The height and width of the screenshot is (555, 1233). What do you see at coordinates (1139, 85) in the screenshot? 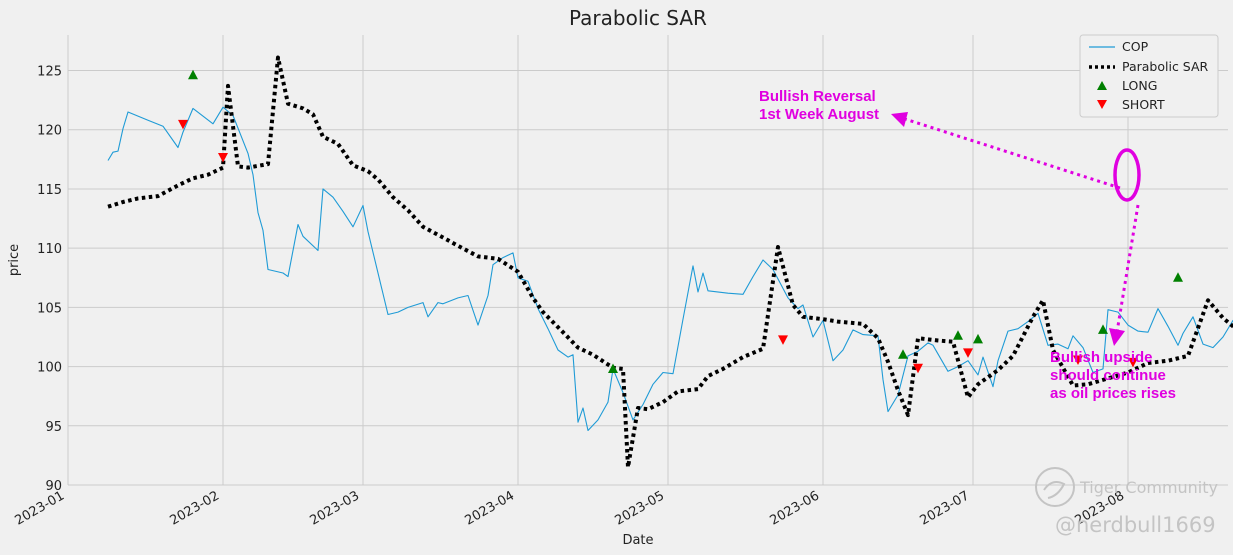
I see `legend-long-label: LONG` at bounding box center [1139, 85].